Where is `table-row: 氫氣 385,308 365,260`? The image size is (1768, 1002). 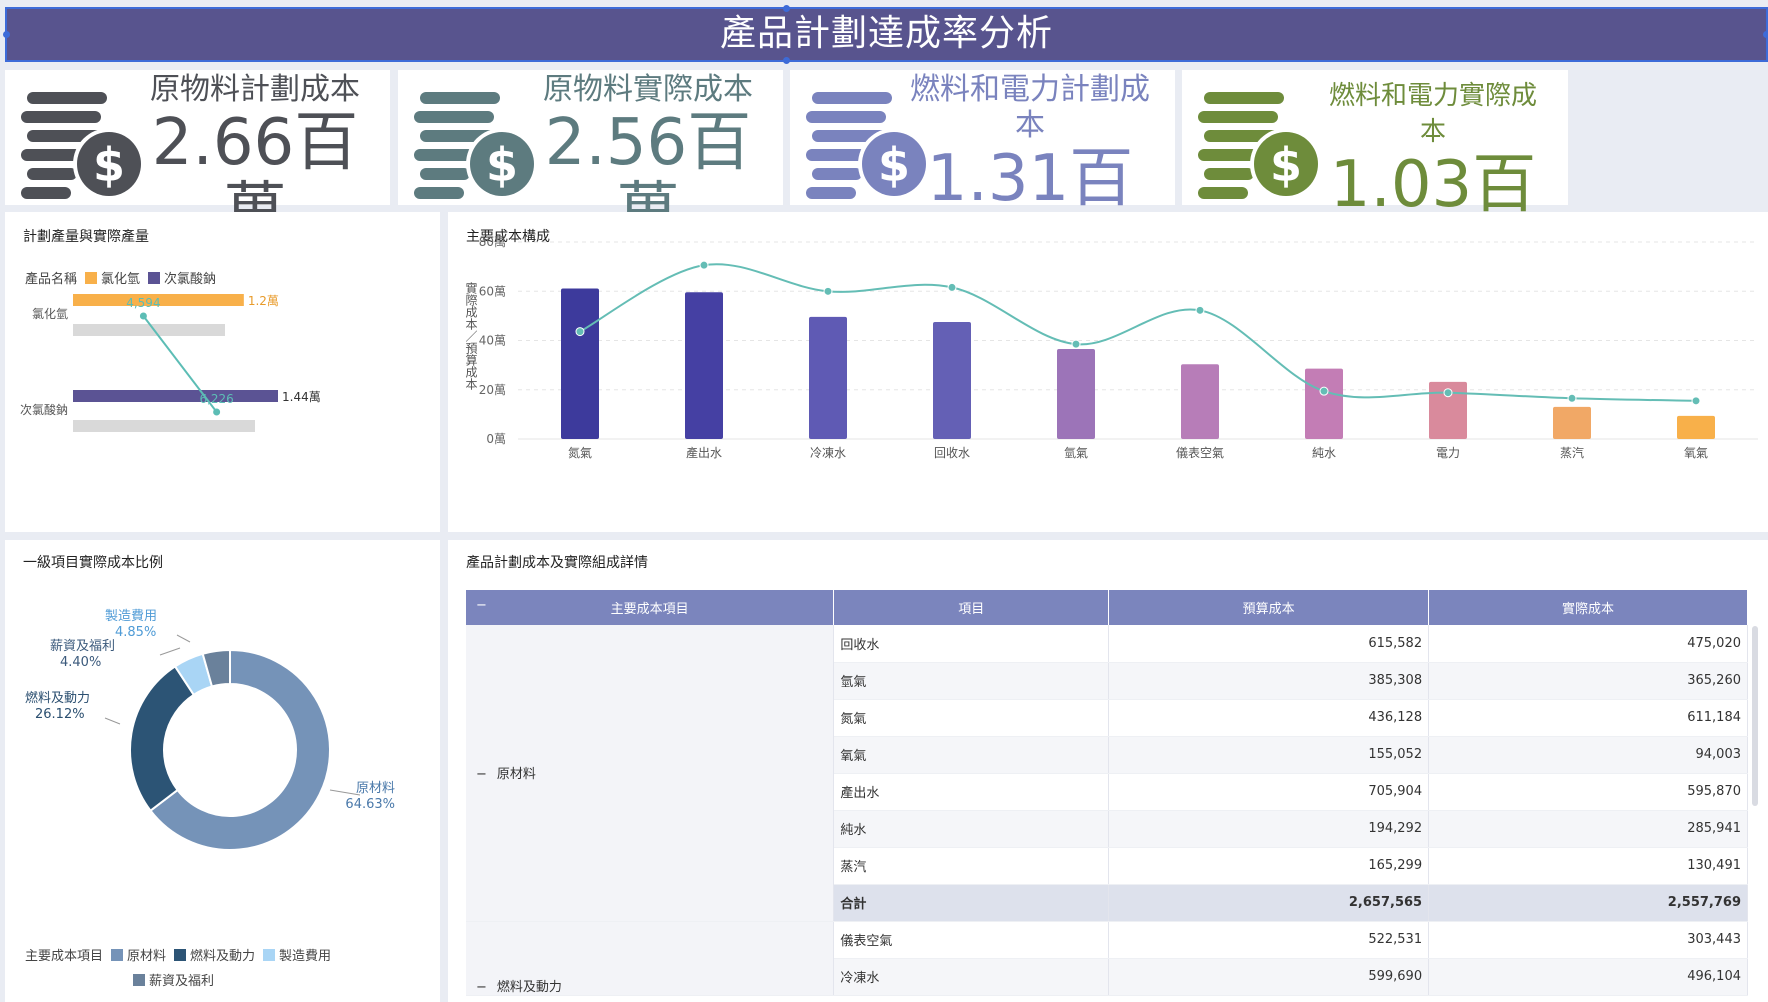
table-row: 氫氣 385,308 365,260 is located at coordinates (1107, 681).